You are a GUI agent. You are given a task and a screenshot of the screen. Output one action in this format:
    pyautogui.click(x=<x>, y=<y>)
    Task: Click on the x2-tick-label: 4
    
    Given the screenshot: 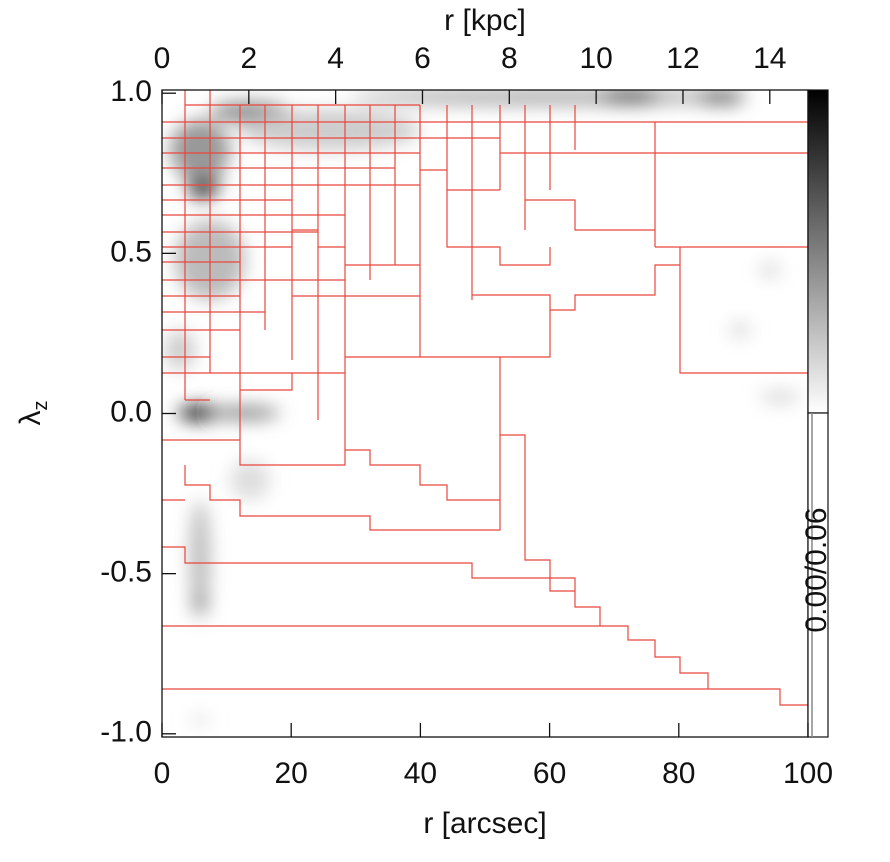 What is the action you would take?
    pyautogui.click(x=335, y=58)
    